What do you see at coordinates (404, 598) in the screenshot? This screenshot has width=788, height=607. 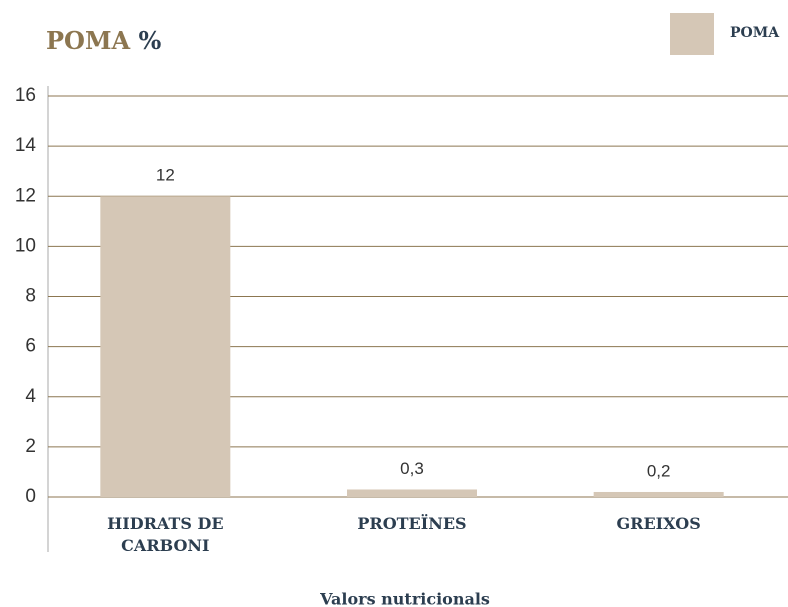 I see `x-axis-label: Valors nutricionals` at bounding box center [404, 598].